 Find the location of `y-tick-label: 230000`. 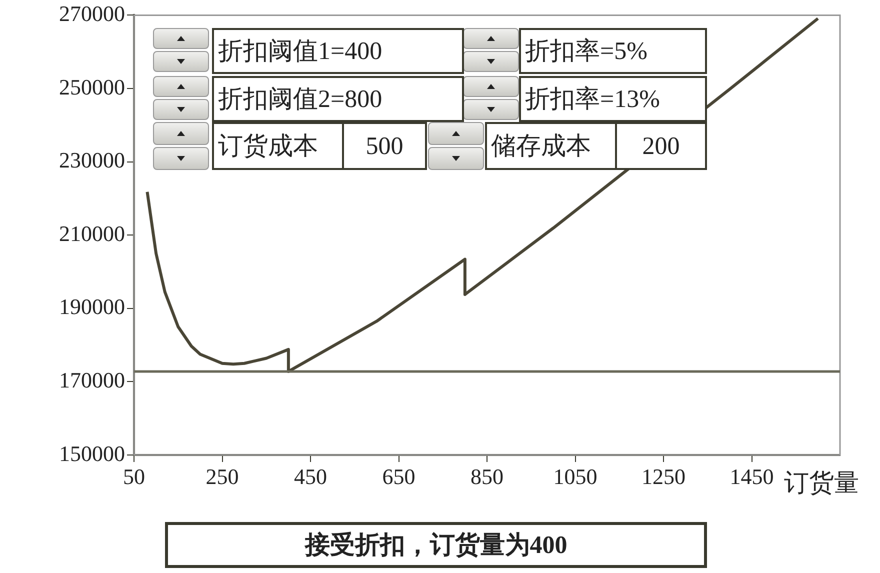

y-tick-label: 230000 is located at coordinates (92, 160).